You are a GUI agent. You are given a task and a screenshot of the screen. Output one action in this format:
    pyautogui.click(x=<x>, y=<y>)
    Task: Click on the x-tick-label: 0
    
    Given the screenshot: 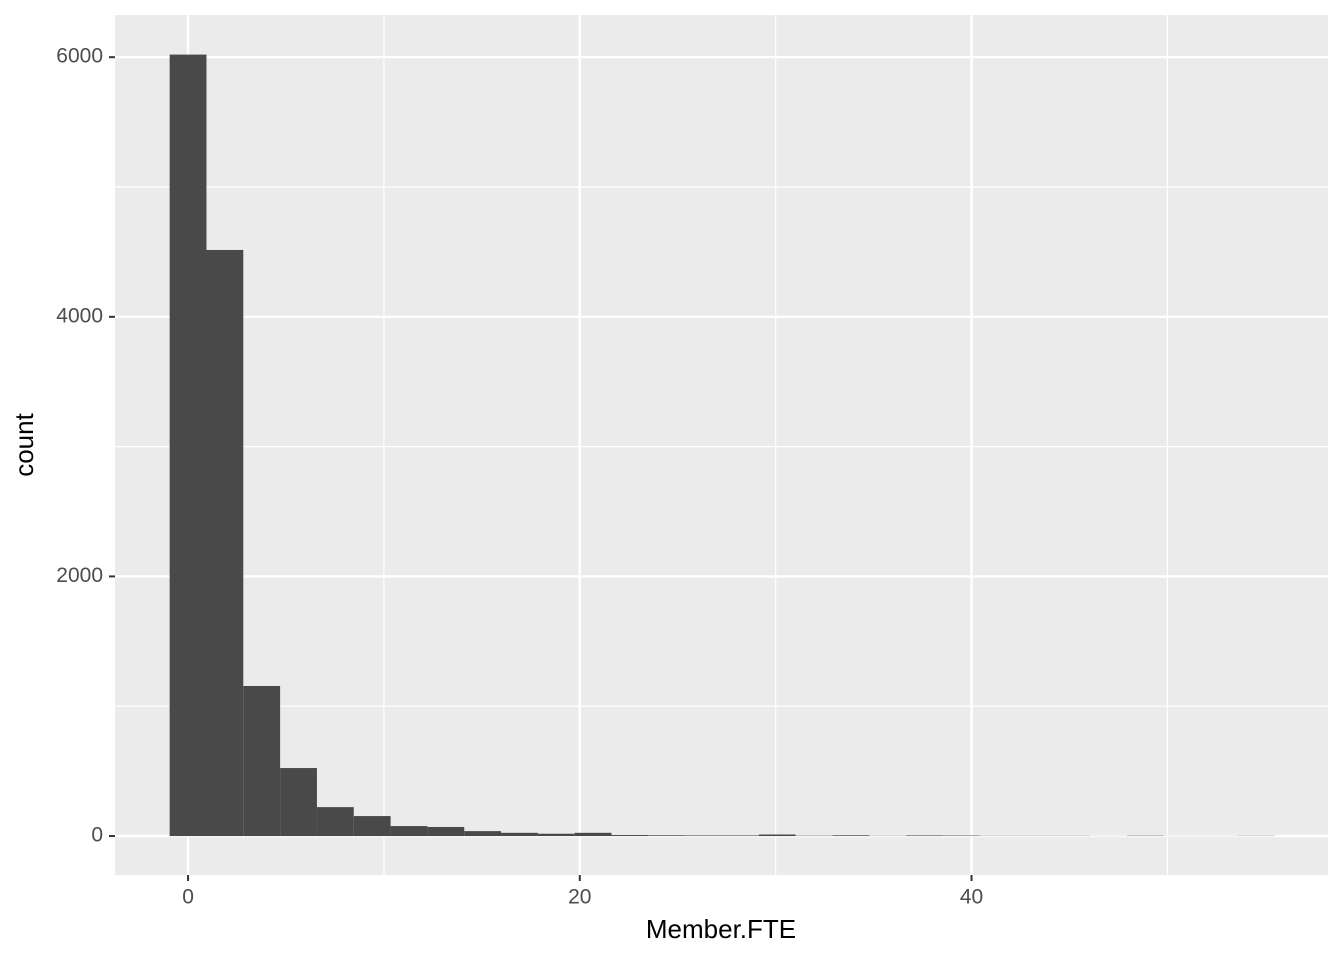 What is the action you would take?
    pyautogui.click(x=188, y=897)
    